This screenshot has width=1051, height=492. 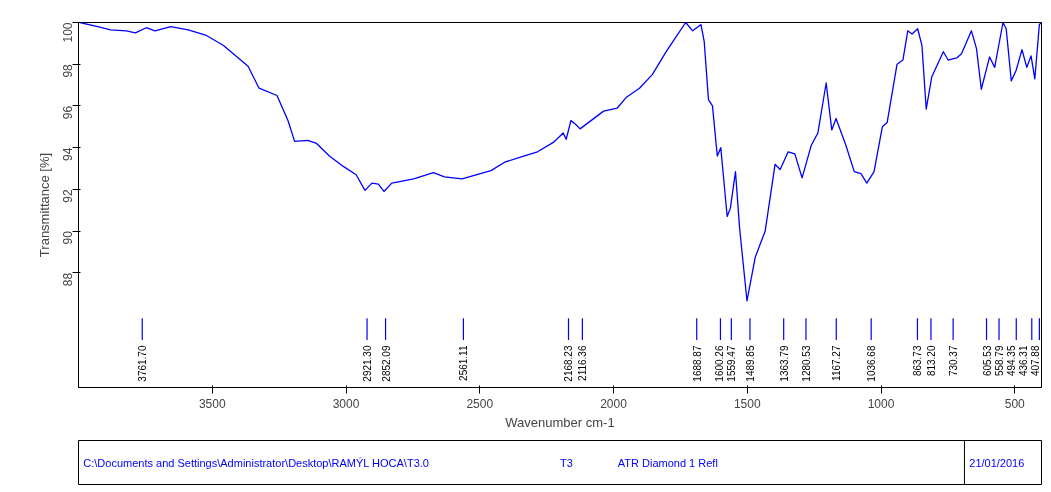 I want to click on ref-line-label: 1280.53, so click(x=806, y=363).